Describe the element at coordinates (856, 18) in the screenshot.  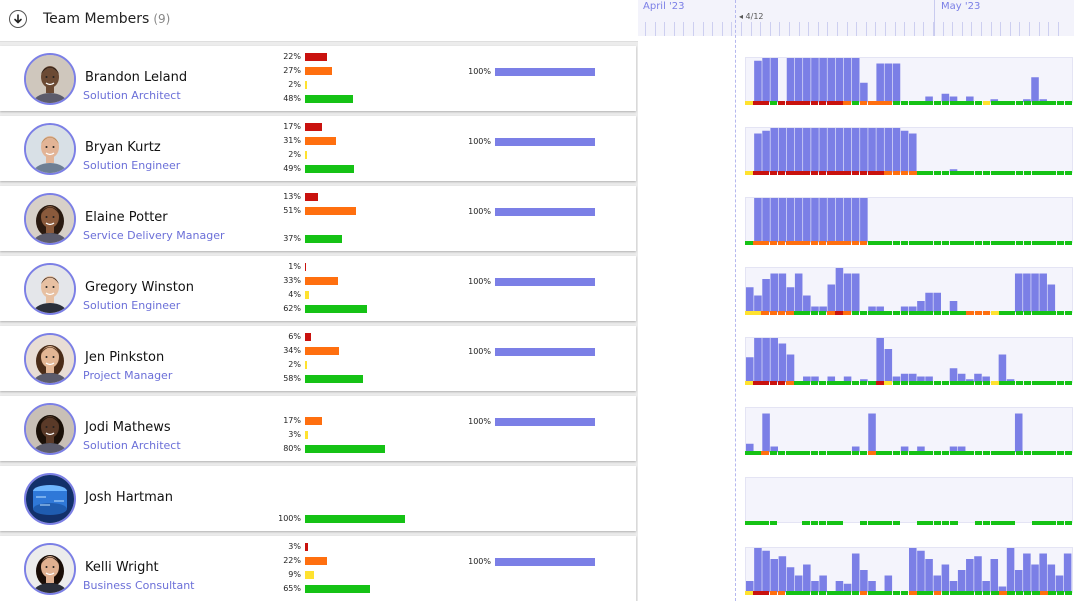
I see `timeline-header: April '23 May '23` at that location.